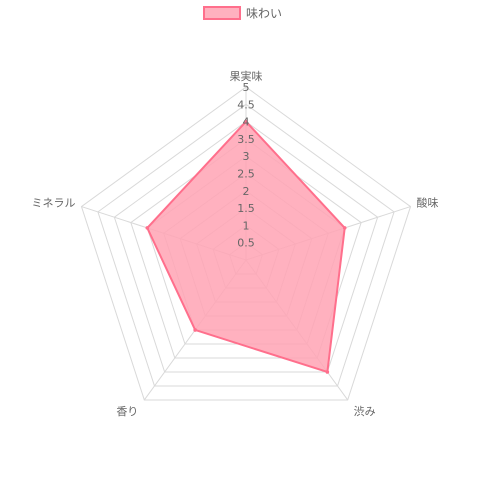 This screenshot has width=493, height=493. What do you see at coordinates (242, 13) in the screenshot?
I see `legend: 味わい` at bounding box center [242, 13].